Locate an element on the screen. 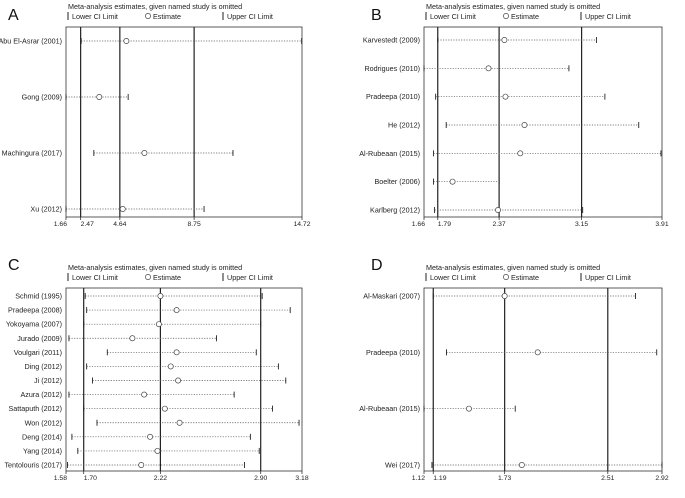 The image size is (685, 498). panel-label: D is located at coordinates (377, 265).